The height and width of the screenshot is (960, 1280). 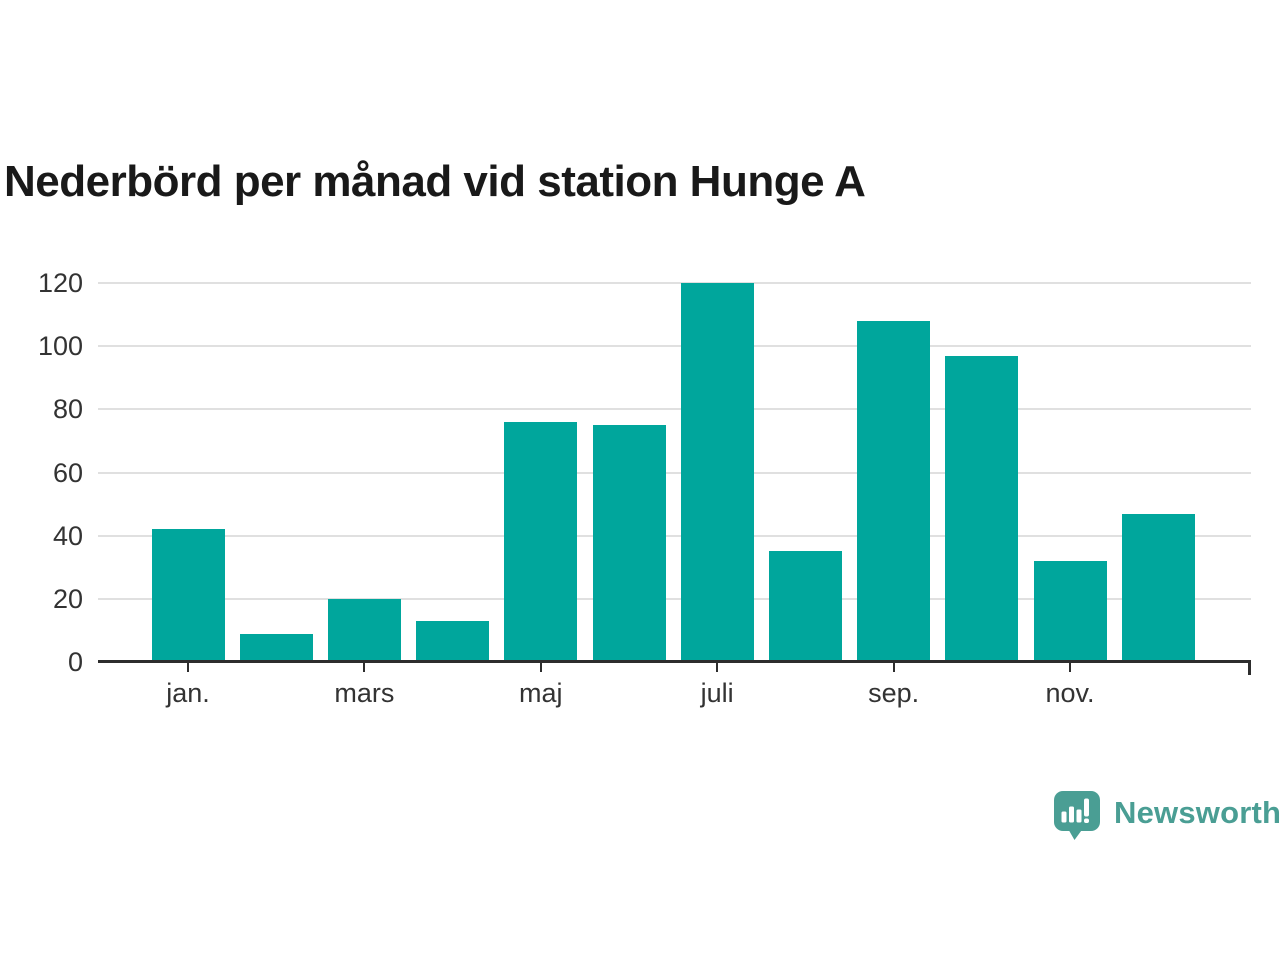 What do you see at coordinates (60, 346) in the screenshot?
I see `y-axis-label-100: 100` at bounding box center [60, 346].